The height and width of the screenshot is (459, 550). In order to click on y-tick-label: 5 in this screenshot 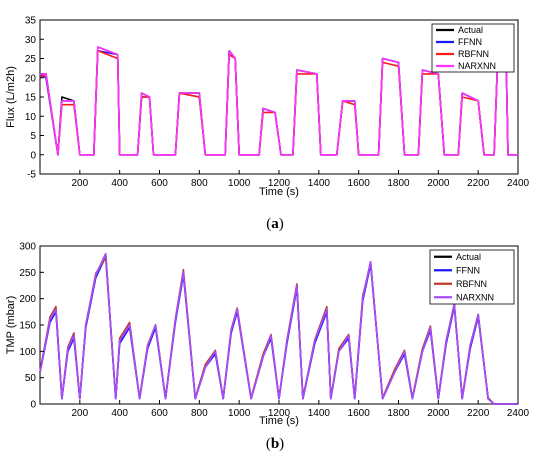, I will do `click(33, 136)`.